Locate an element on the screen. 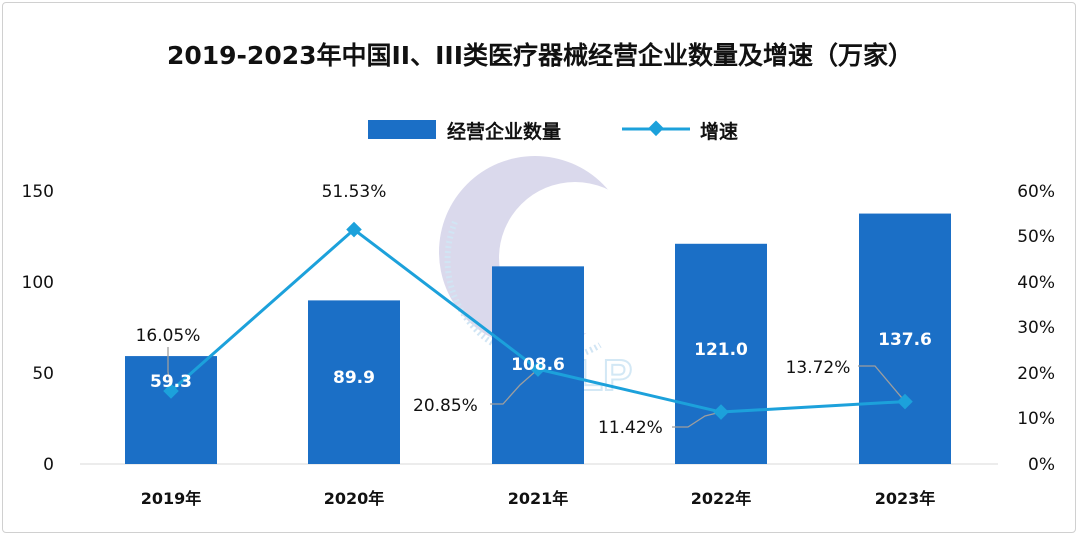 The height and width of the screenshot is (537, 1080). y-right-tick-60: 60% is located at coordinates (1036, 192).